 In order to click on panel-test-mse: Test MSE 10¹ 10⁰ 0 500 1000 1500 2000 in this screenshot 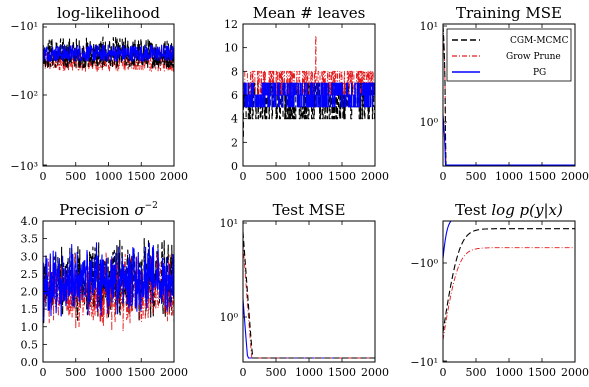, I will do `click(304, 290)`.